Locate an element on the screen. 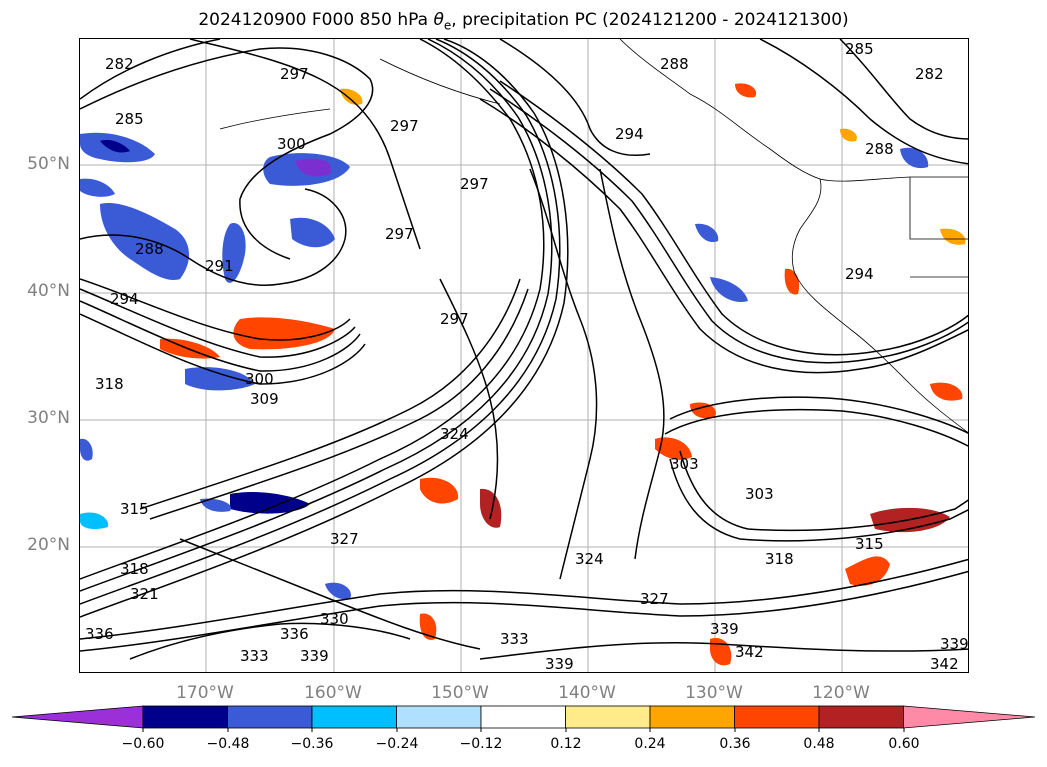 The height and width of the screenshot is (767, 1047). colorbar is located at coordinates (523, 718).